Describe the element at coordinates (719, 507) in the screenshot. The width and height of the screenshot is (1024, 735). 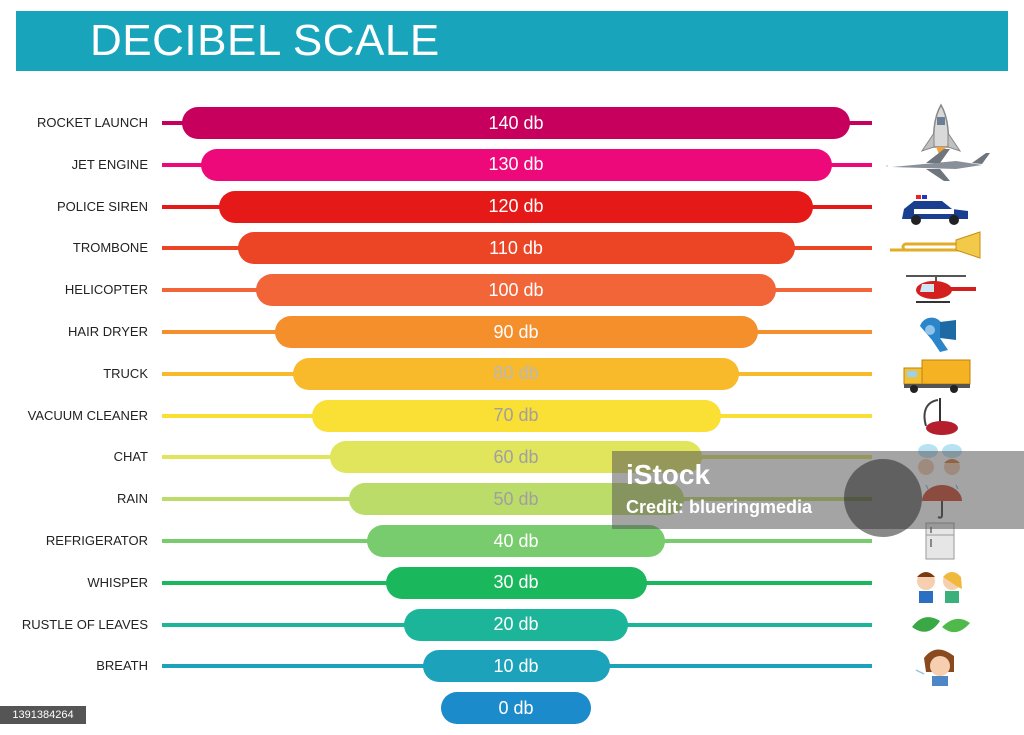
I see `watermark-credit: Credit: blueringmedia` at that location.